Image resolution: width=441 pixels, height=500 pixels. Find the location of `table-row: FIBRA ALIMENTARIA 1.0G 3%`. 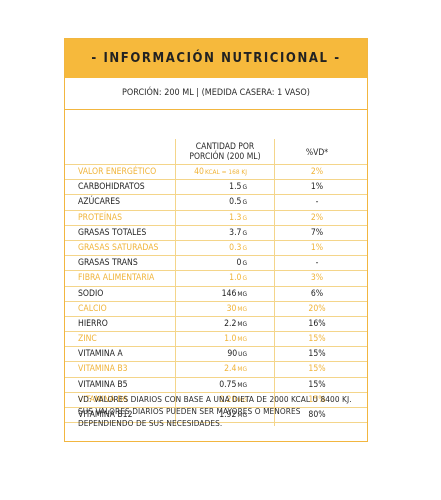

table-row: FIBRA ALIMENTARIA 1.0G 3% is located at coordinates (216, 279).